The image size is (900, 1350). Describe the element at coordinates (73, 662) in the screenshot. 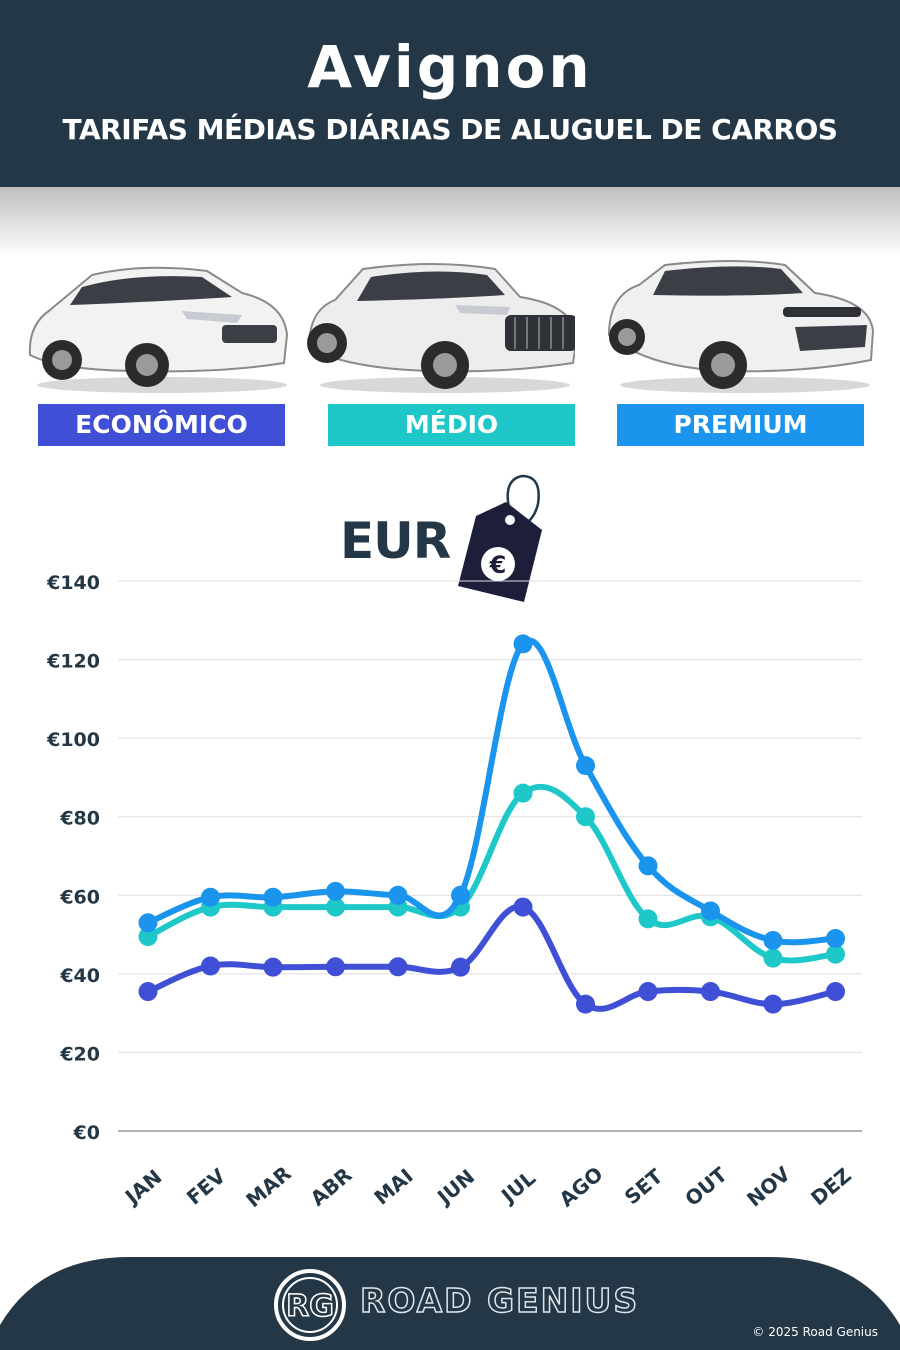

I see `y-tick-label: €120` at that location.